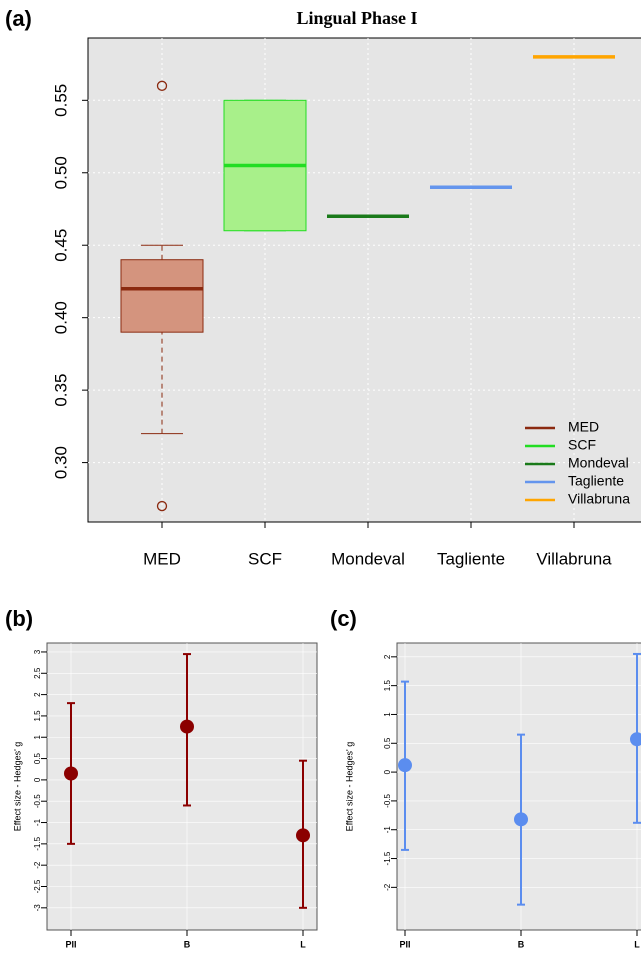 The width and height of the screenshot is (641, 954). Describe the element at coordinates (518, 786) in the screenshot. I see `plot-area-c` at that location.